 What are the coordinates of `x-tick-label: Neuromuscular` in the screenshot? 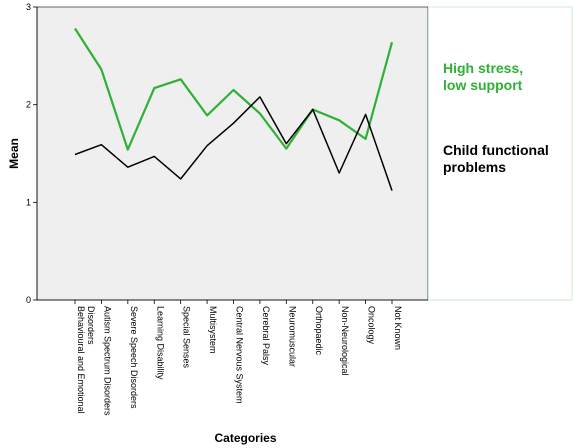 It's located at (292, 336).